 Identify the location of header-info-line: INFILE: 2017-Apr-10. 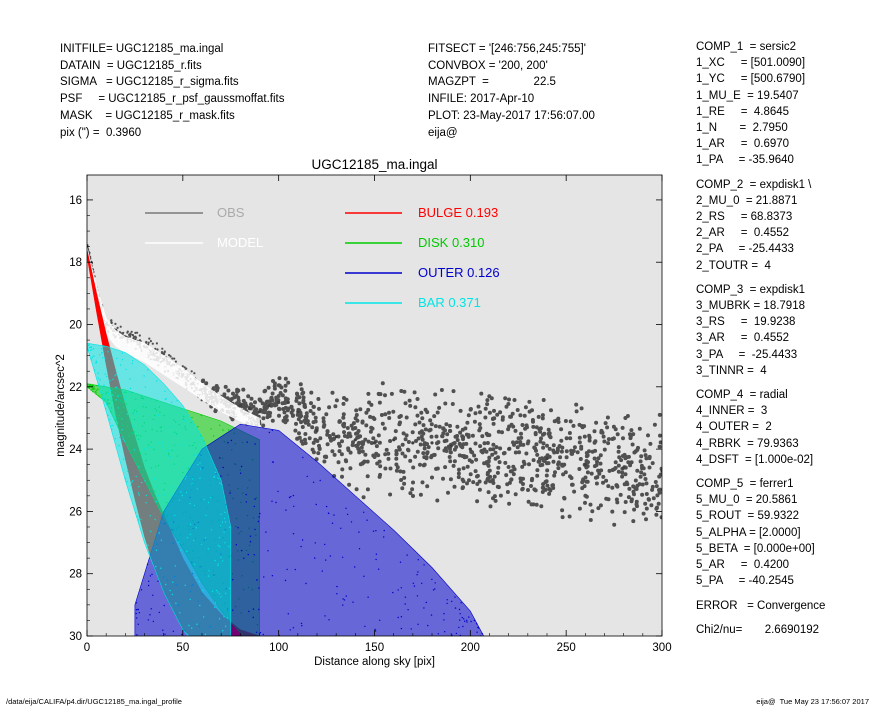
(481, 99).